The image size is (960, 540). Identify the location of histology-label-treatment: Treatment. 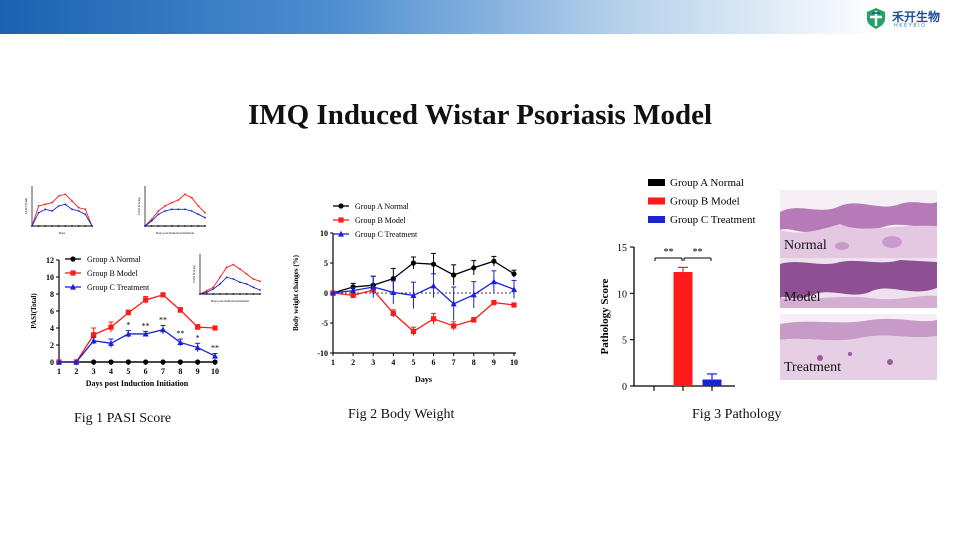
(813, 367).